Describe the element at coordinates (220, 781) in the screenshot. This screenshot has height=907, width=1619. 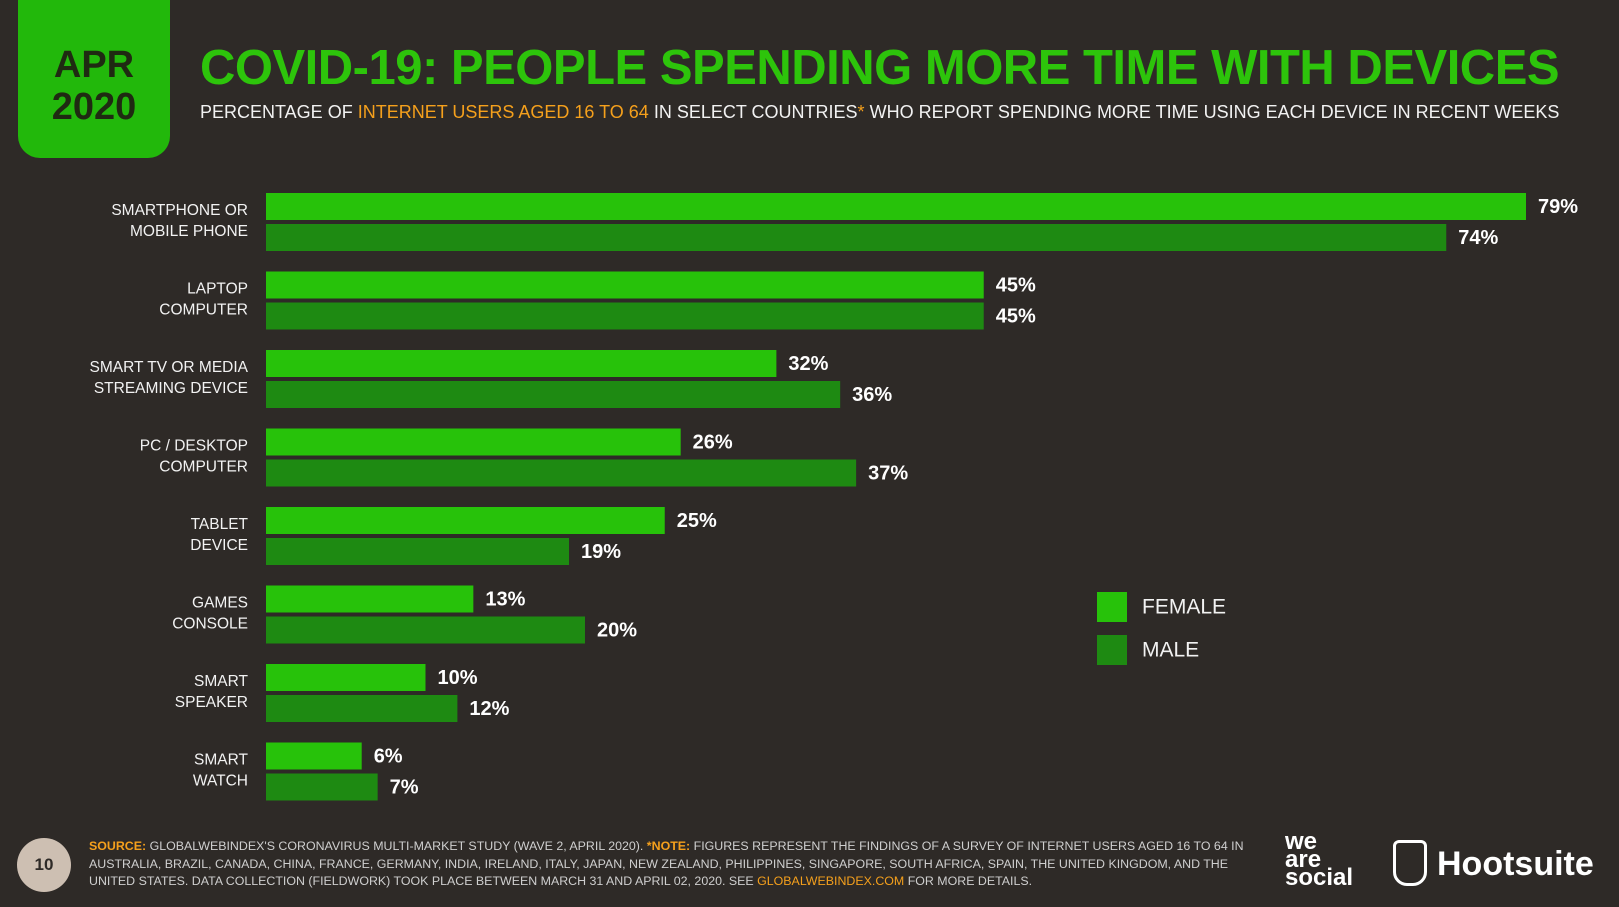
I see `category-label: WATCH` at that location.